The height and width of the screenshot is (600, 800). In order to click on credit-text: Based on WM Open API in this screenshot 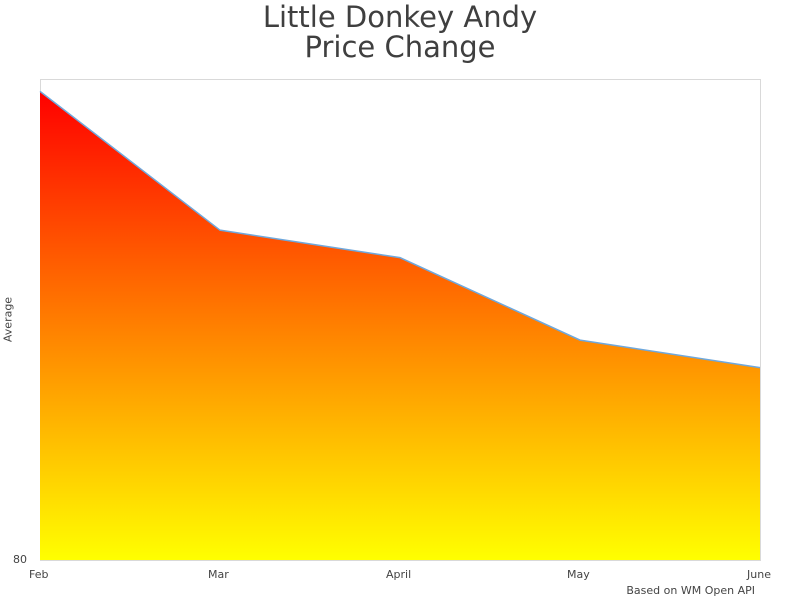, I will do `click(690, 590)`.